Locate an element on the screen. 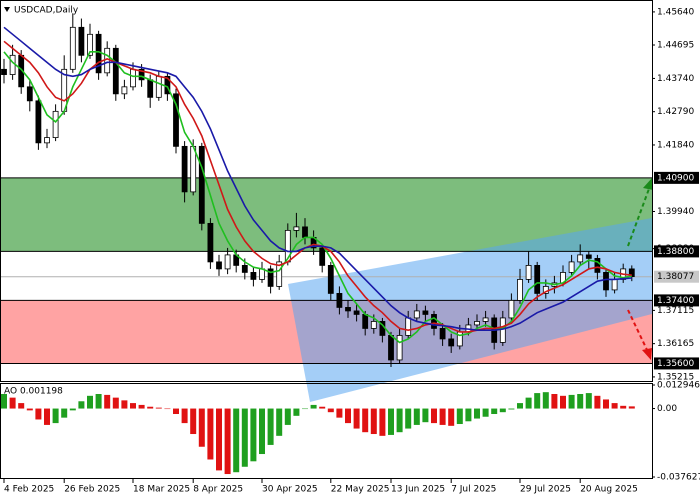 The image size is (700, 500). level-label: 1.37400 is located at coordinates (675, 301).